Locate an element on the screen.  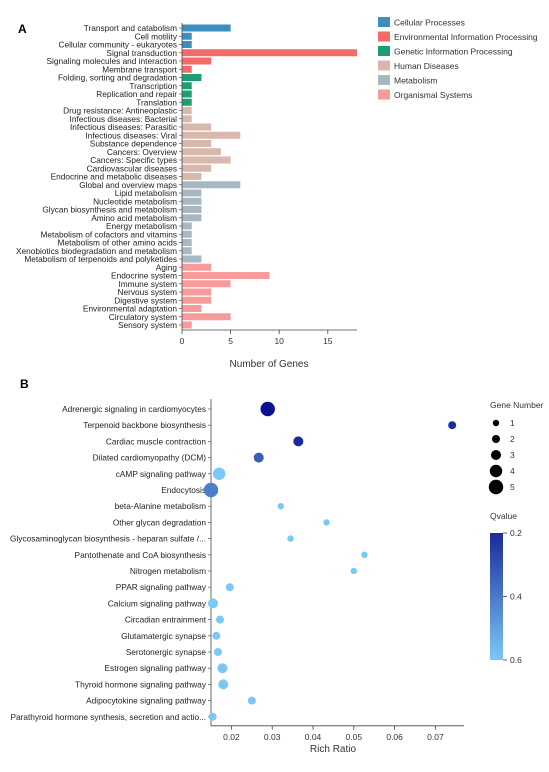
bar-label: Membrane transport is located at coordinates (139, 69).